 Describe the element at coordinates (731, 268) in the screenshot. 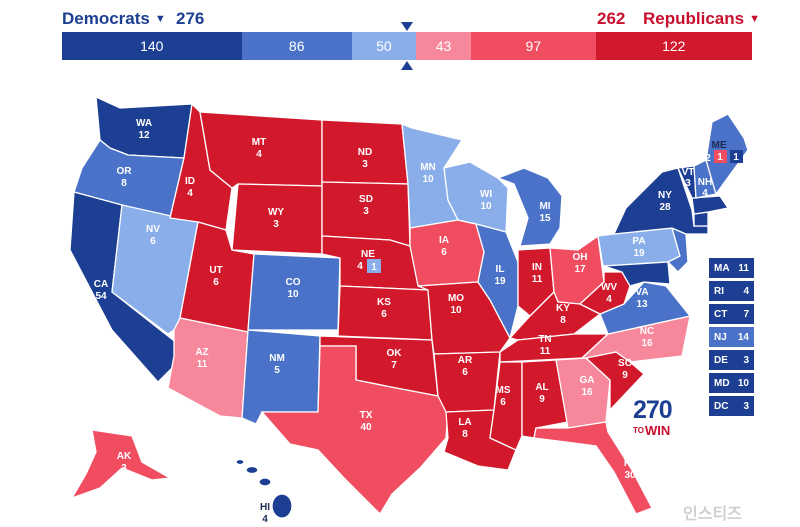

I see `small-state-MA: MA 11` at that location.